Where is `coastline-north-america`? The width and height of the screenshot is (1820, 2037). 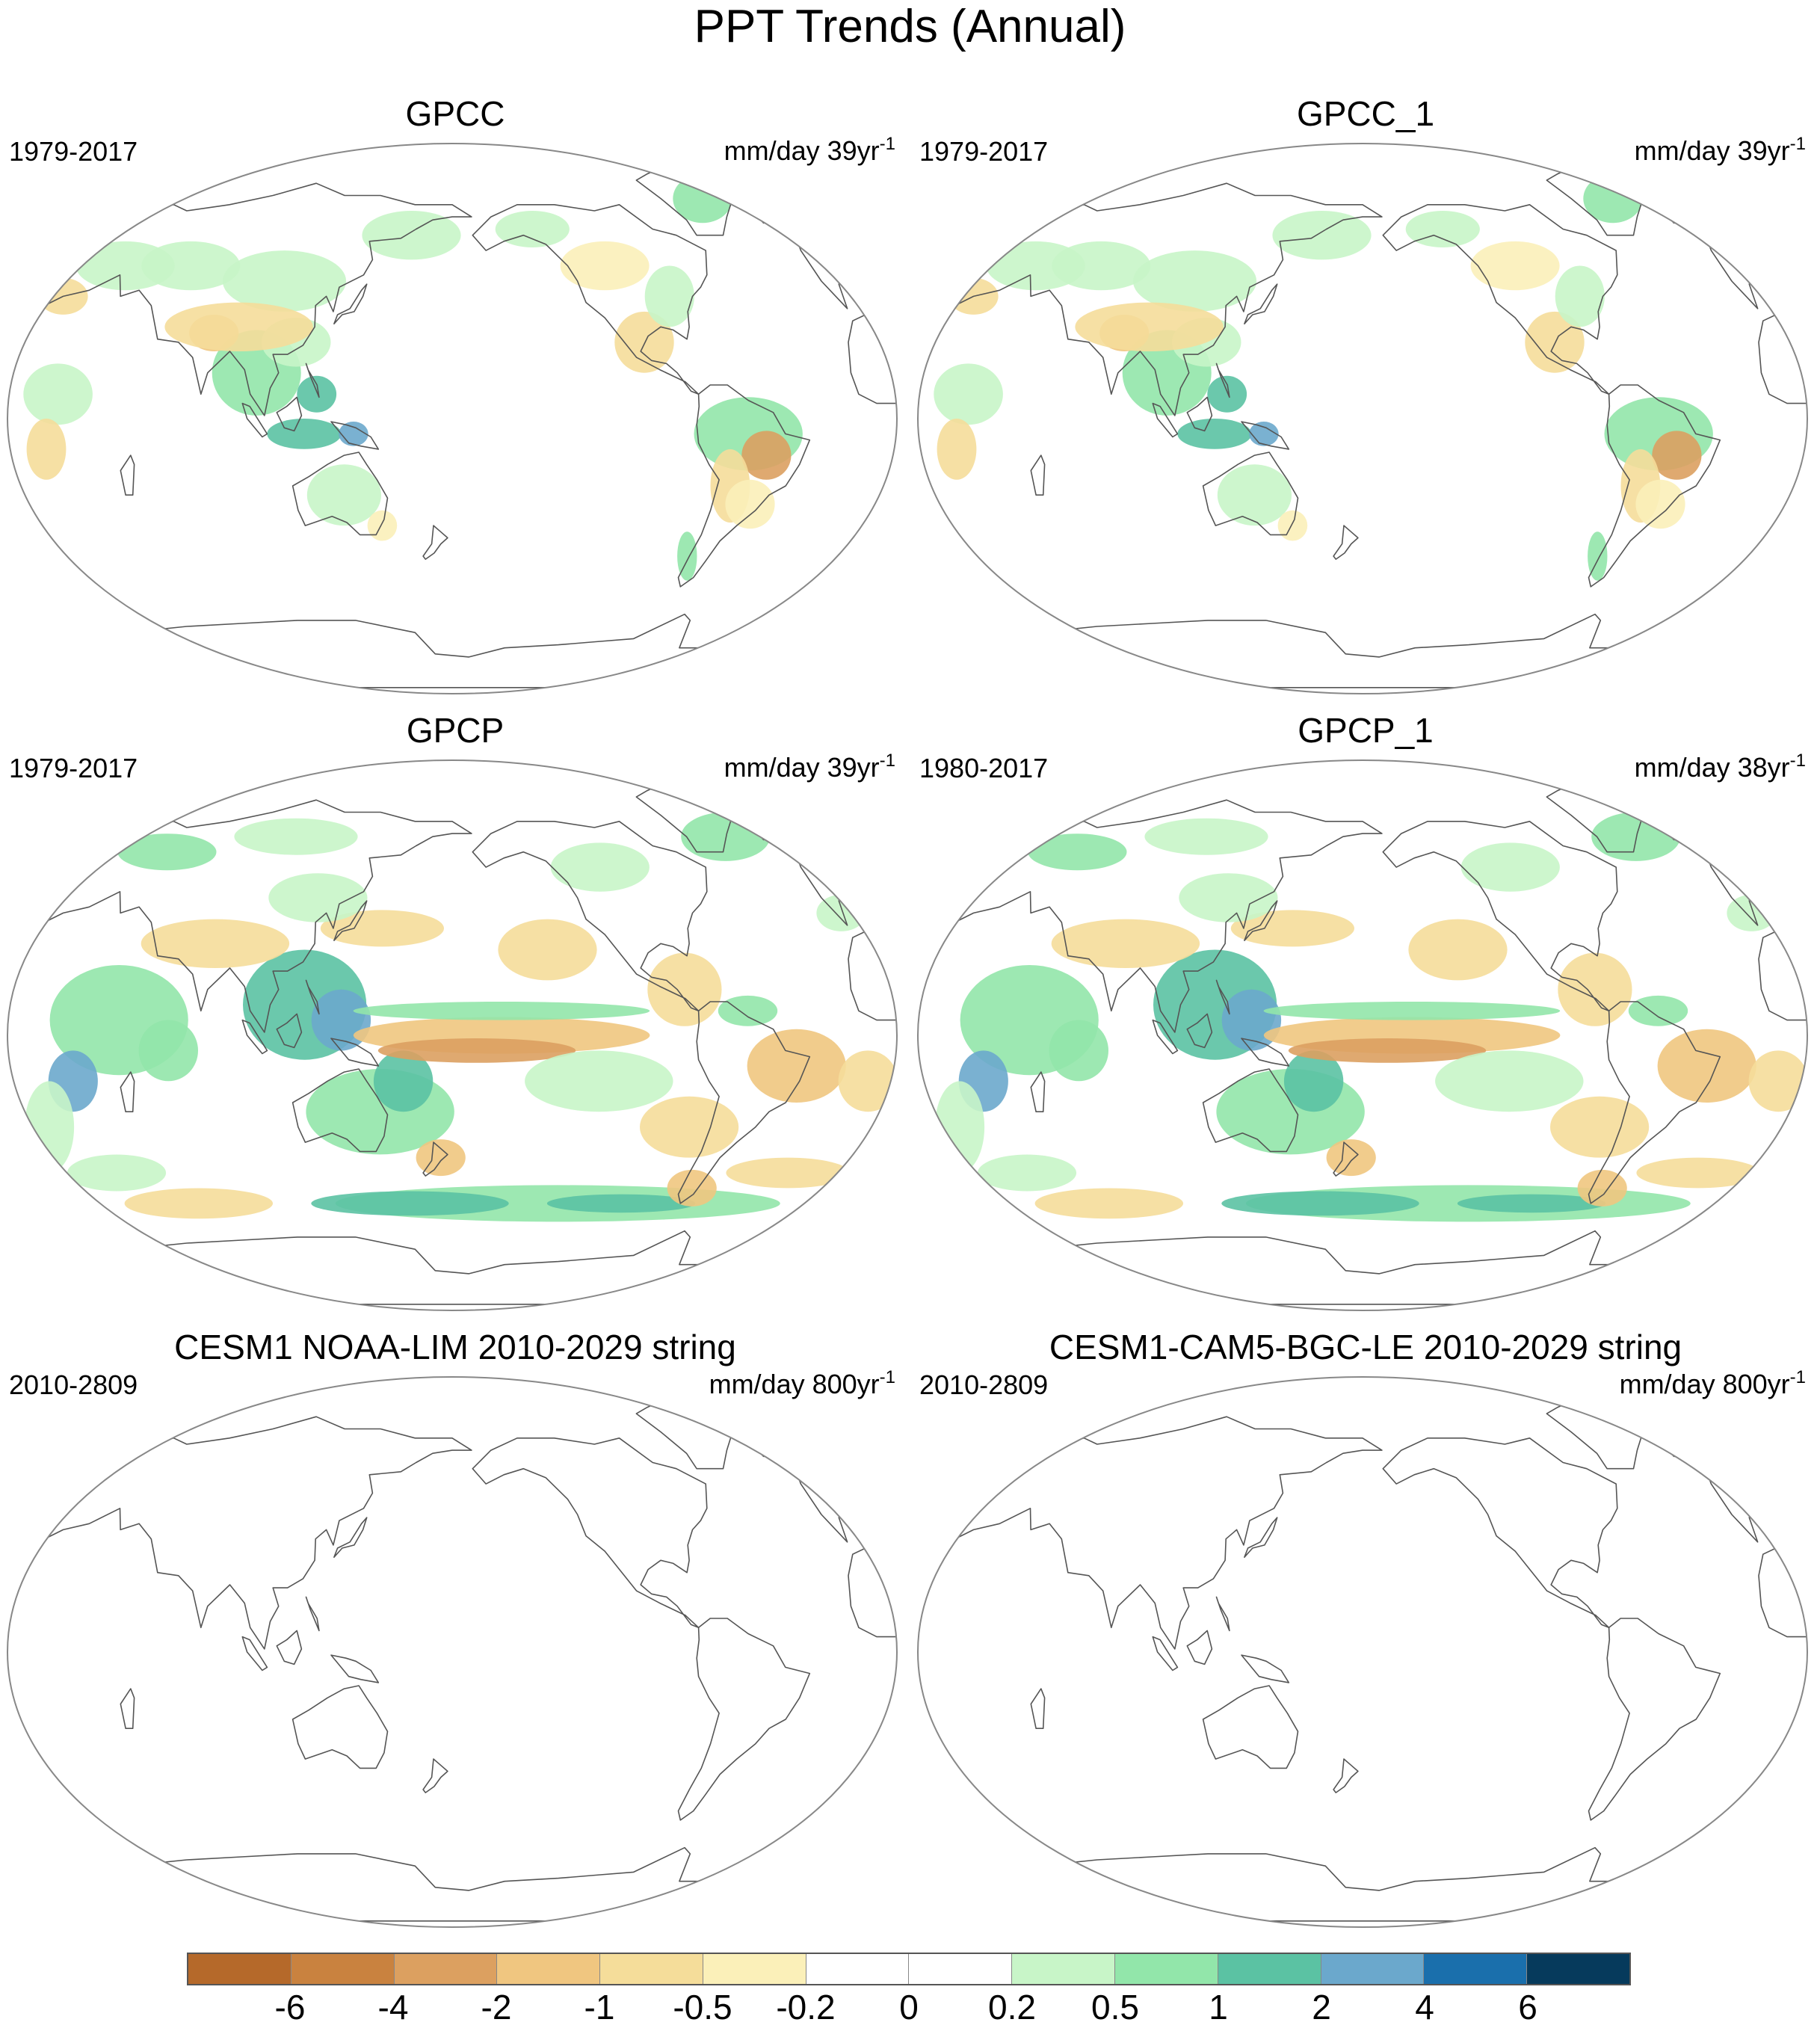 coastline-north-america is located at coordinates (1500, 299).